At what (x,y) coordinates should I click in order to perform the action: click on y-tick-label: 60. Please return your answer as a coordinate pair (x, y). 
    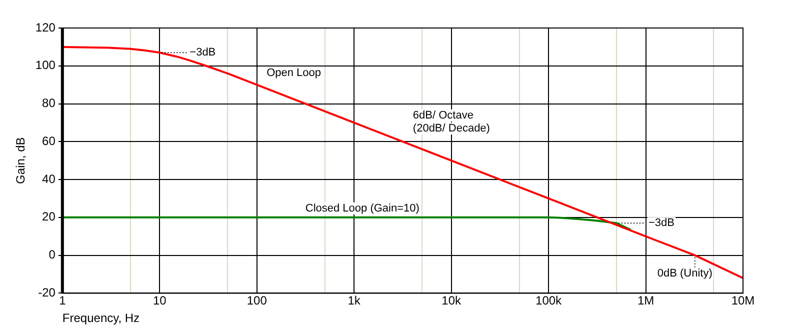
    Looking at the image, I should click on (49, 141).